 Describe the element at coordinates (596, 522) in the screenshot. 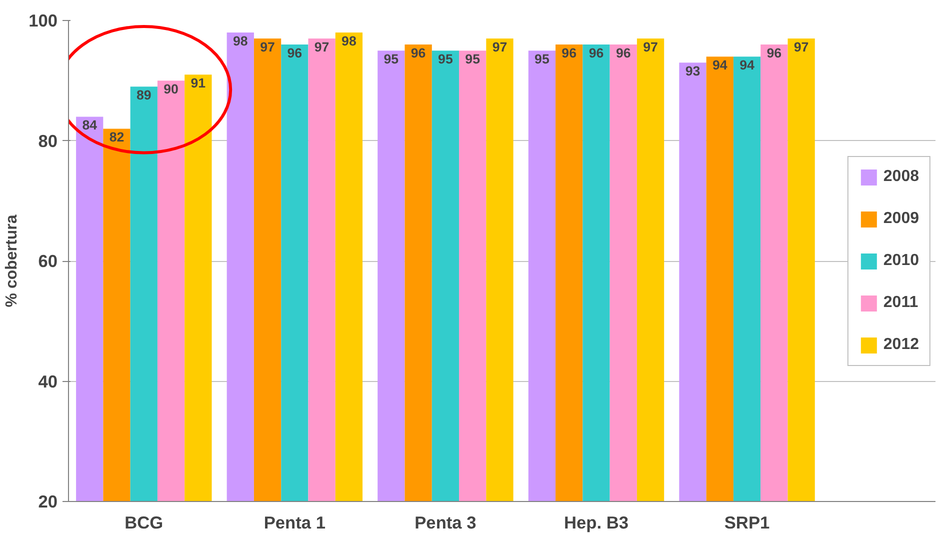

I see `x-tick-label: Hep. B3` at that location.